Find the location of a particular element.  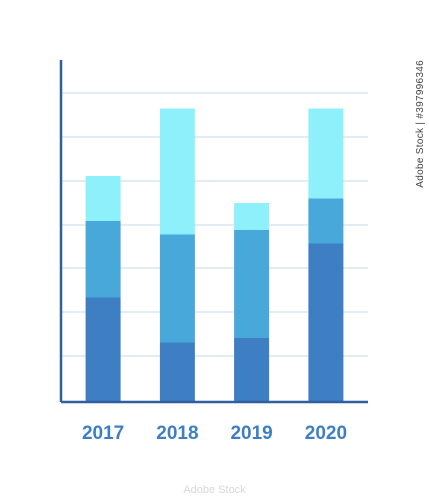

x-tick-label-2018: 2018 is located at coordinates (177, 433).